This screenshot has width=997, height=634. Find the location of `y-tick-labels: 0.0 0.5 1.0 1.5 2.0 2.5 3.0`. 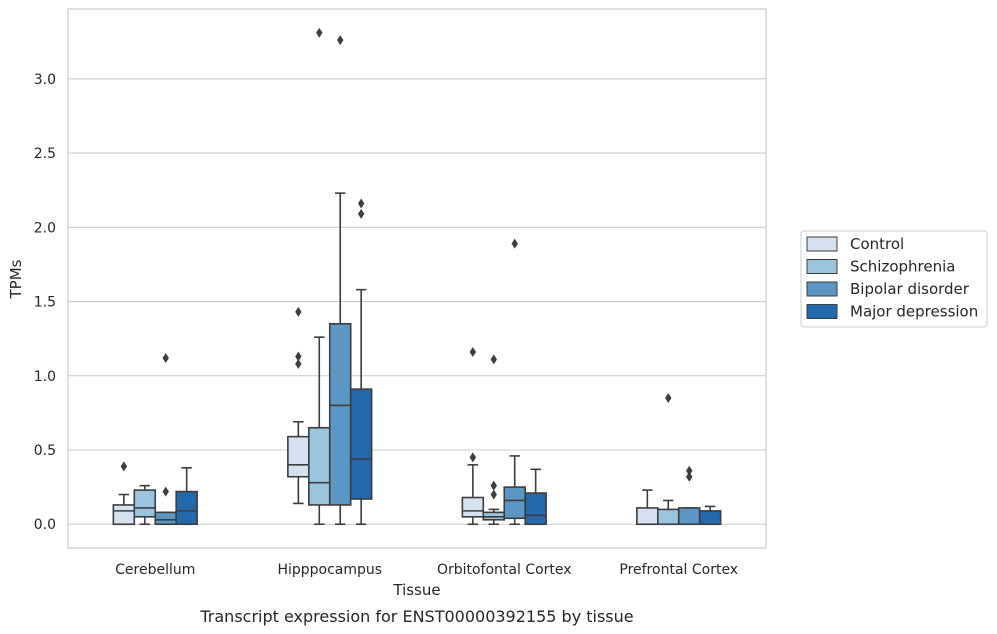

y-tick-labels: 0.0 0.5 1.0 1.5 2.0 2.5 3.0 is located at coordinates (45, 302).